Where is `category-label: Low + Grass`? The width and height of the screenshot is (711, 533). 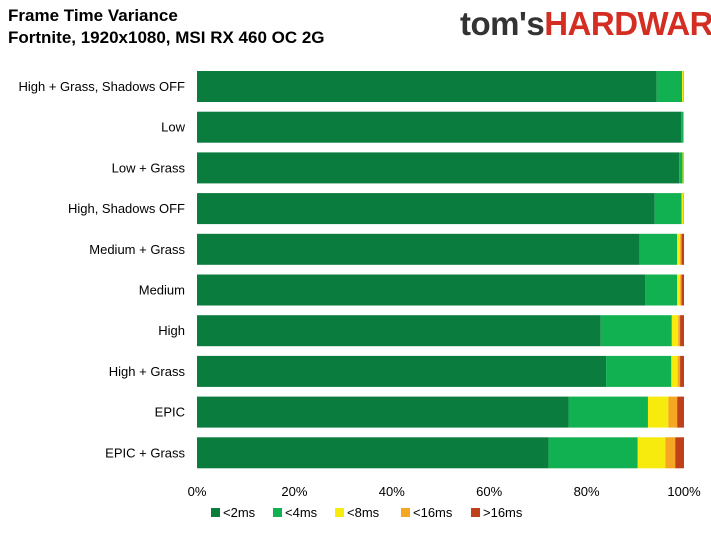
category-label: Low + Grass is located at coordinates (149, 167).